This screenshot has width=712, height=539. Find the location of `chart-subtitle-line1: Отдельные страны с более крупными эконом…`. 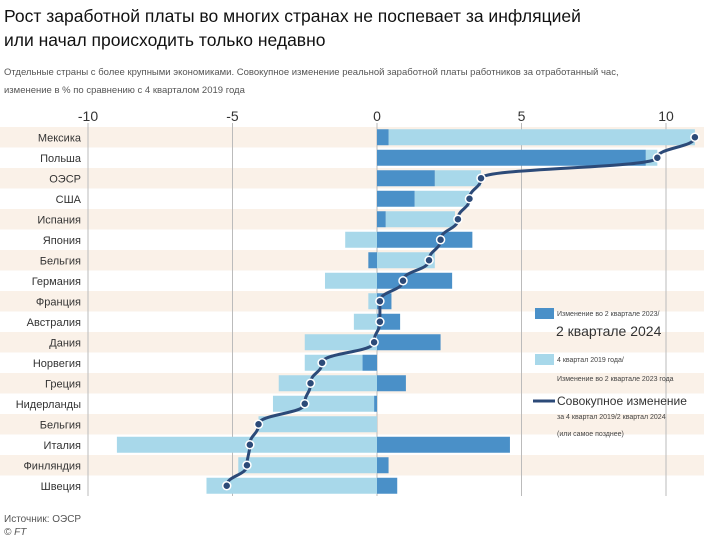

chart-subtitle-line1: Отдельные страны с более крупными эконом… is located at coordinates (311, 72).